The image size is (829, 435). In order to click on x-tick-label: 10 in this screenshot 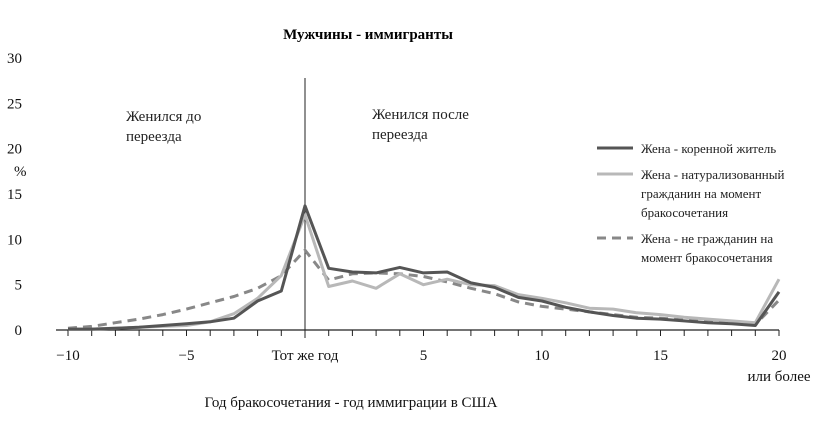, I will do `click(542, 356)`.